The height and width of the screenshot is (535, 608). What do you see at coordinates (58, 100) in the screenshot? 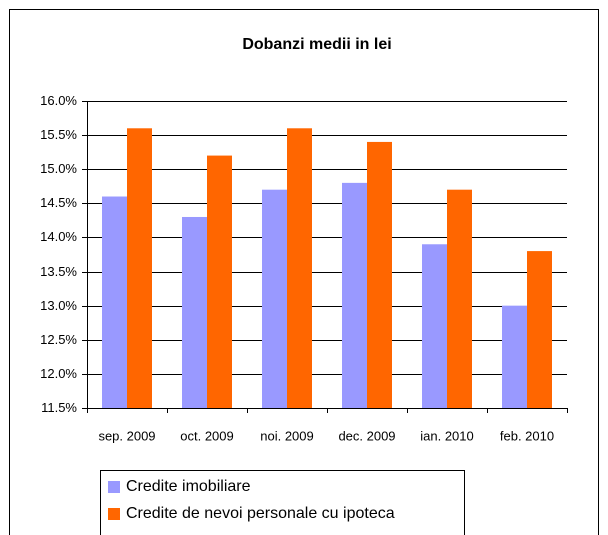
I see `y-tick-label: 16.0%` at bounding box center [58, 100].